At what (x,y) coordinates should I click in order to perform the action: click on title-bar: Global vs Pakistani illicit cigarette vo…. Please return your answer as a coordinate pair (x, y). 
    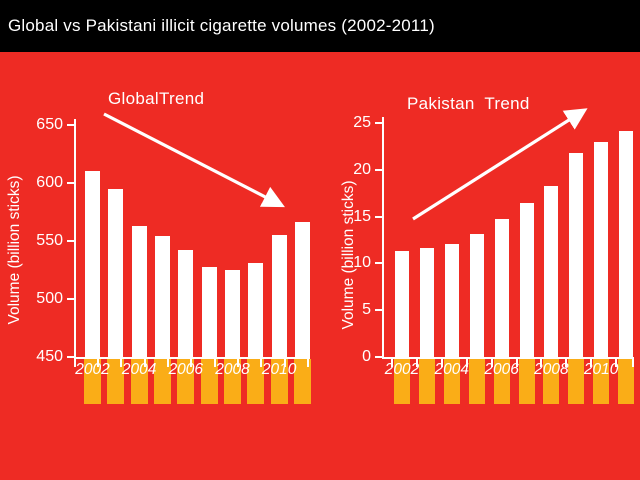
    Looking at the image, I should click on (320, 26).